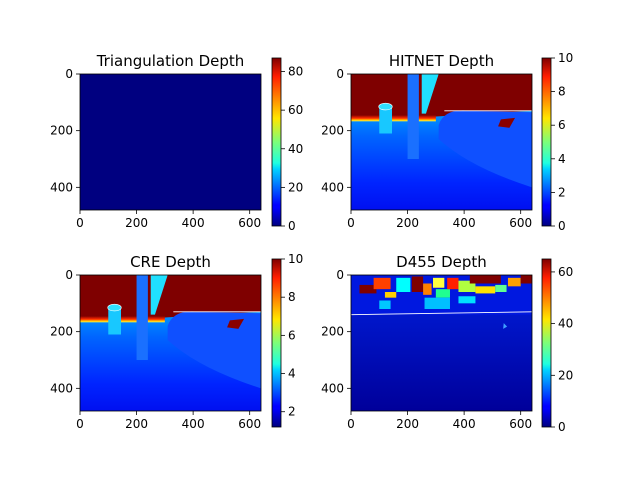  I want to click on horizon-line, so click(441, 313).